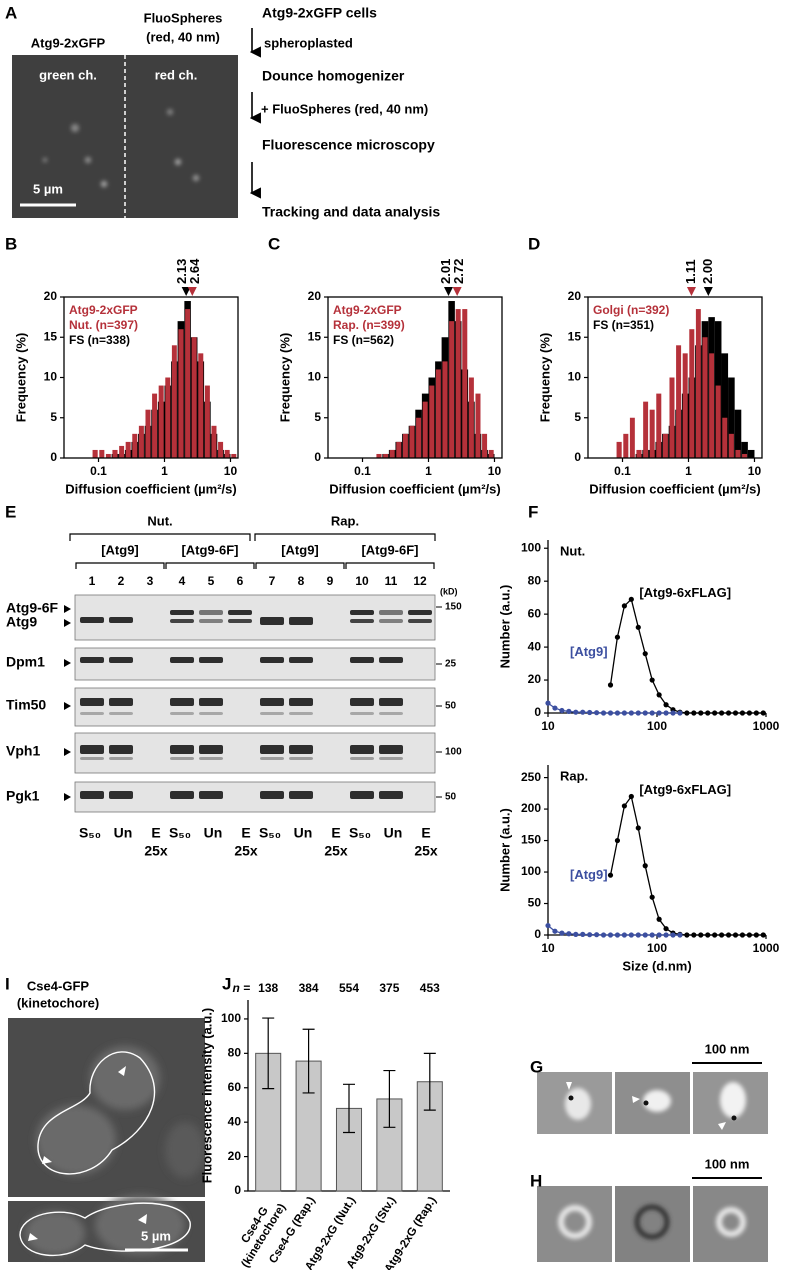  Describe the element at coordinates (120, 549) in the screenshot. I see `group-label: [Atg9]` at that location.